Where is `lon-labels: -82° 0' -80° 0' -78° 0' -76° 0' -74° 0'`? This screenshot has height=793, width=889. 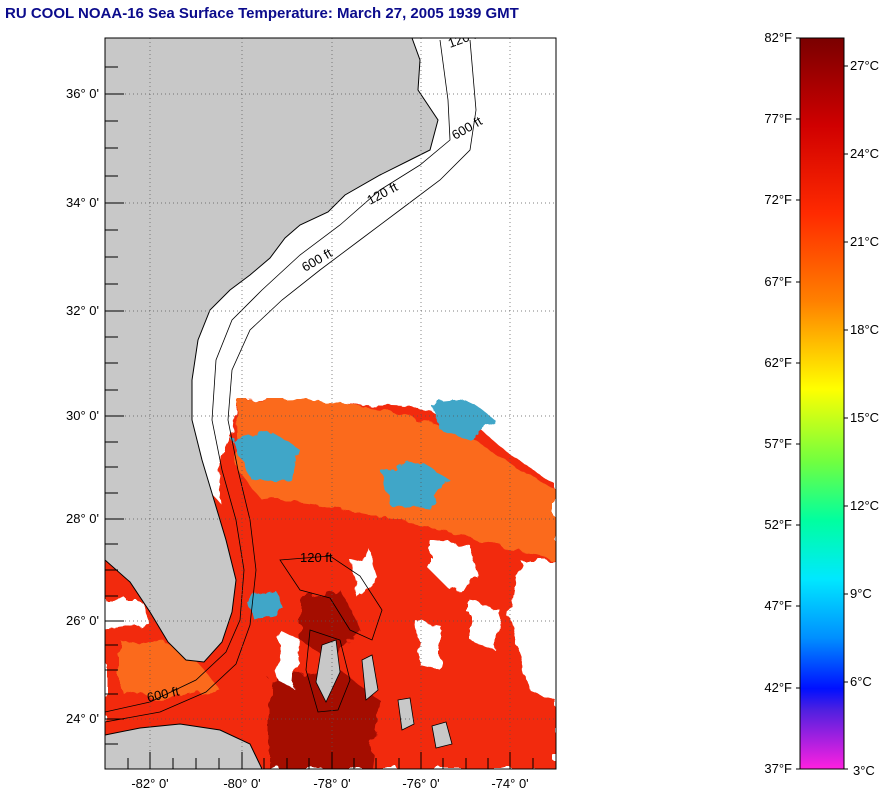 lon-labels: -82° 0' -80° 0' -78° 0' -76° 0' -74° 0' is located at coordinates (329, 783).